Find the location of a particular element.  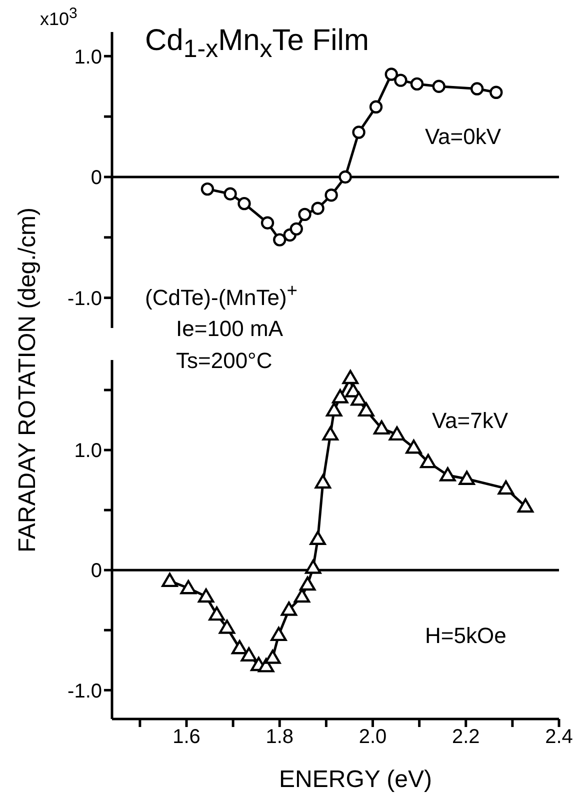

annotation: (CdTe)-(MnTe)$^{+}$ is located at coordinates (221, 295).